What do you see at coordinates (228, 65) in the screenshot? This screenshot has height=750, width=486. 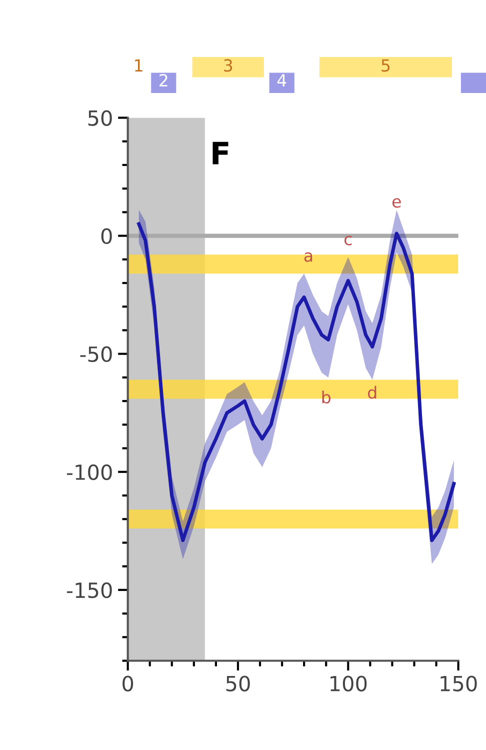 I see `text: 3` at bounding box center [228, 65].